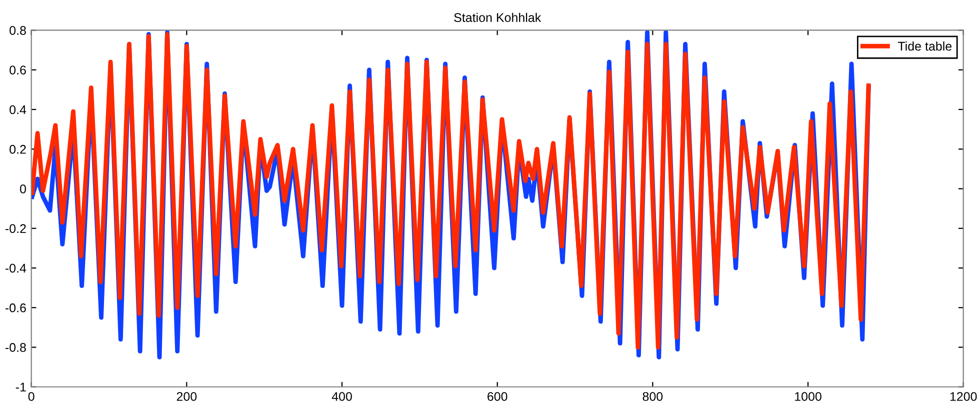 Image resolution: width=979 pixels, height=403 pixels. What do you see at coordinates (342, 396) in the screenshot?
I see `x-tick-label: 400` at bounding box center [342, 396].